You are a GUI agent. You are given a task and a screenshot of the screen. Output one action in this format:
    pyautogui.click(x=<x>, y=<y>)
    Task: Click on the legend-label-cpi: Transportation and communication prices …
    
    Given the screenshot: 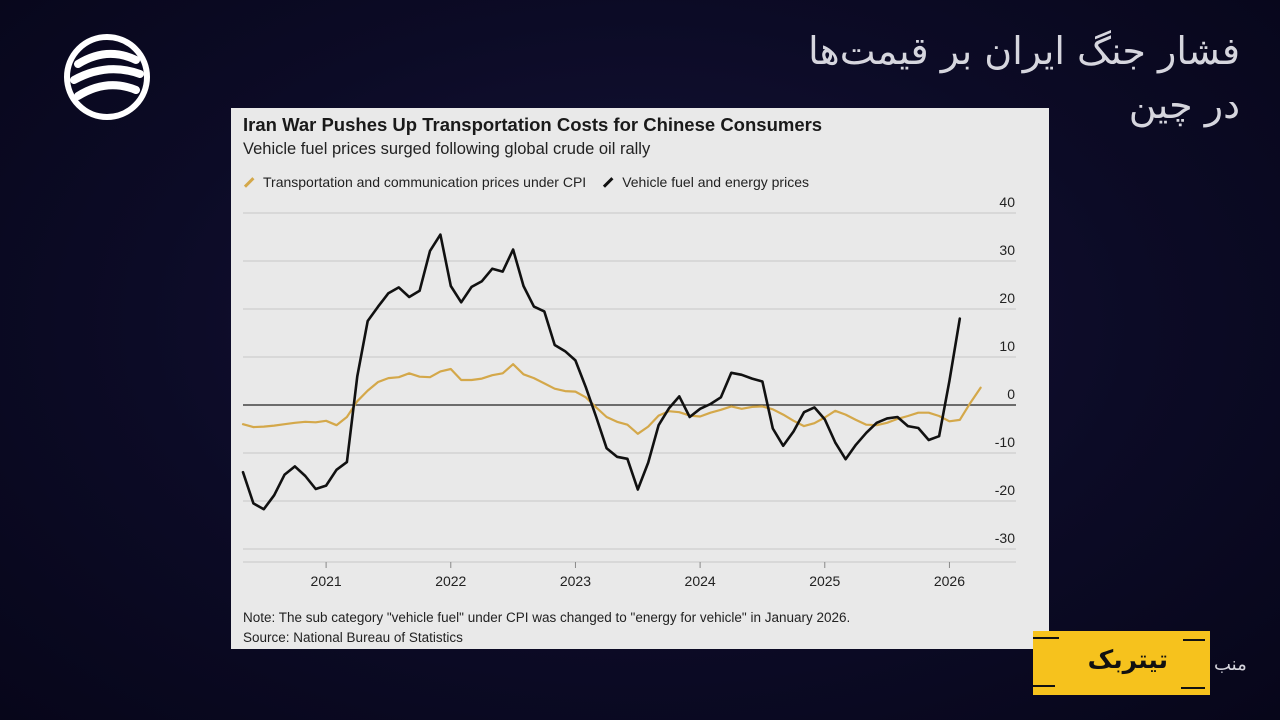 What is the action you would take?
    pyautogui.click(x=425, y=182)
    